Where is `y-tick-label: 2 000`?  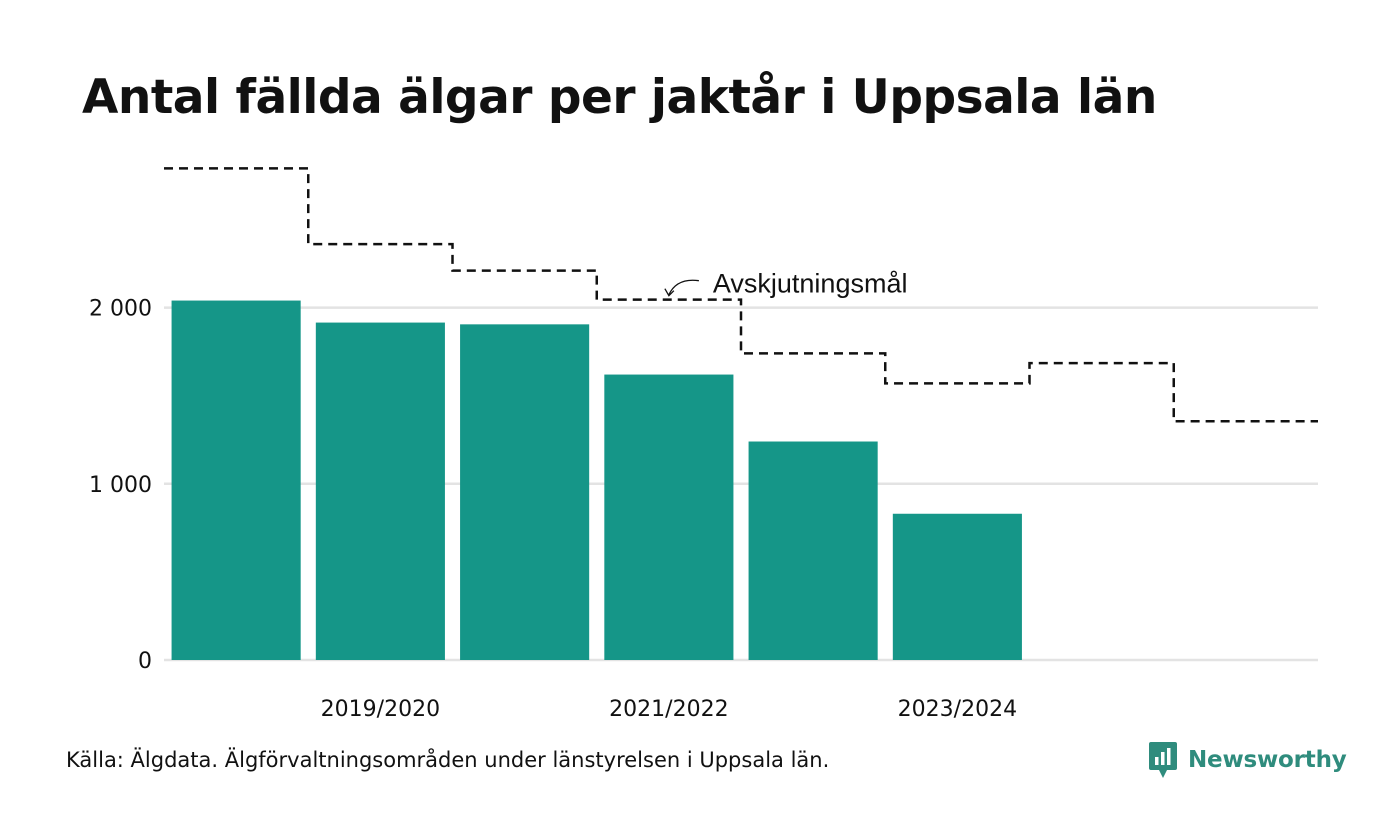
y-tick-label: 2 000 is located at coordinates (120, 309).